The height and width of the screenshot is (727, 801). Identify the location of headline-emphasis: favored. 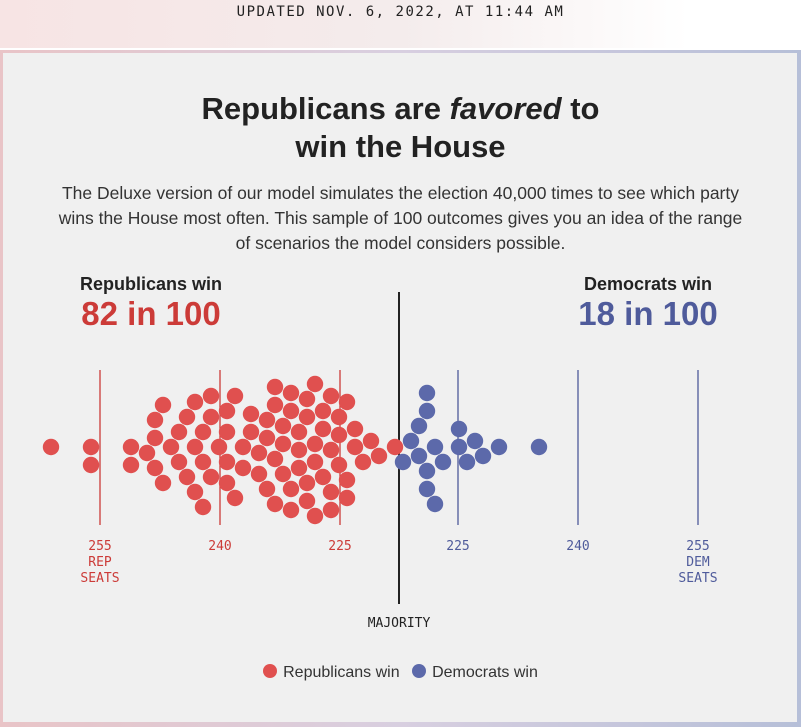
(505, 108).